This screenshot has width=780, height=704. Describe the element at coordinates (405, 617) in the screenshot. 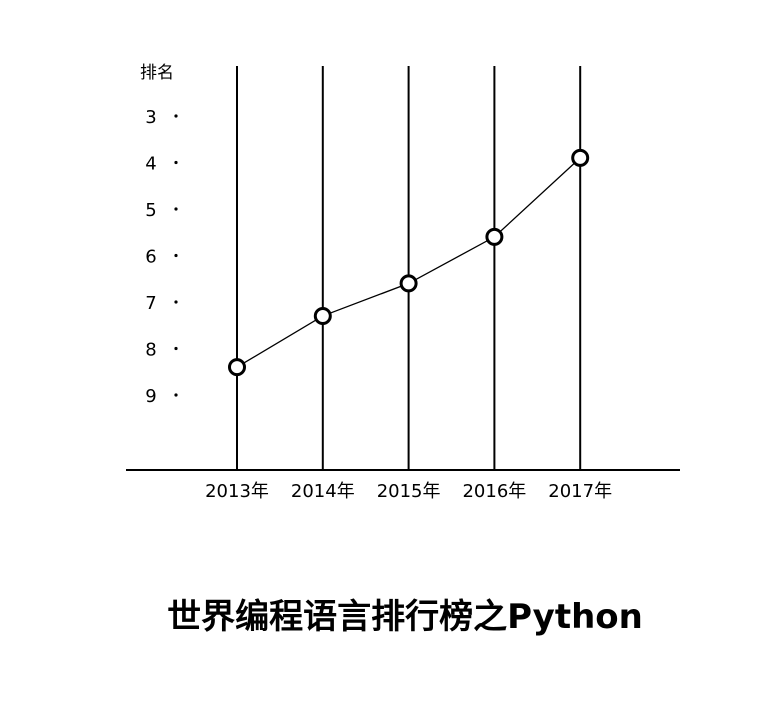

I see `chart-title: 世界编程语言排行榜之Python` at that location.